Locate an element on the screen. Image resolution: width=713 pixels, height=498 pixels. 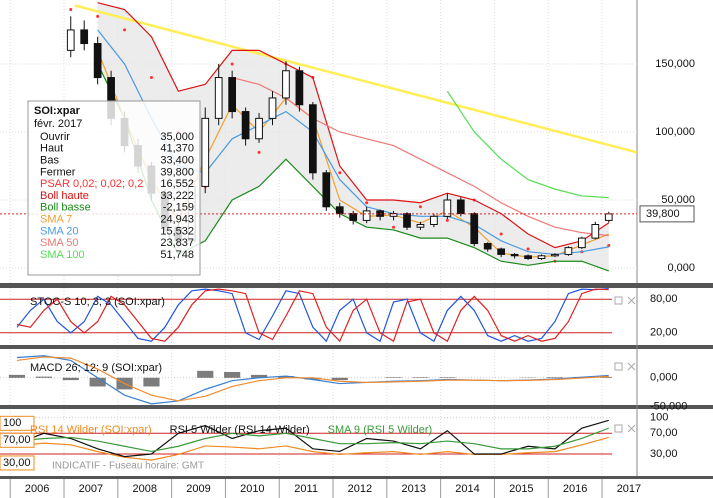
panel-title: STOC-S 10; 3; 3 (SOI:xpar) is located at coordinates (97, 302).